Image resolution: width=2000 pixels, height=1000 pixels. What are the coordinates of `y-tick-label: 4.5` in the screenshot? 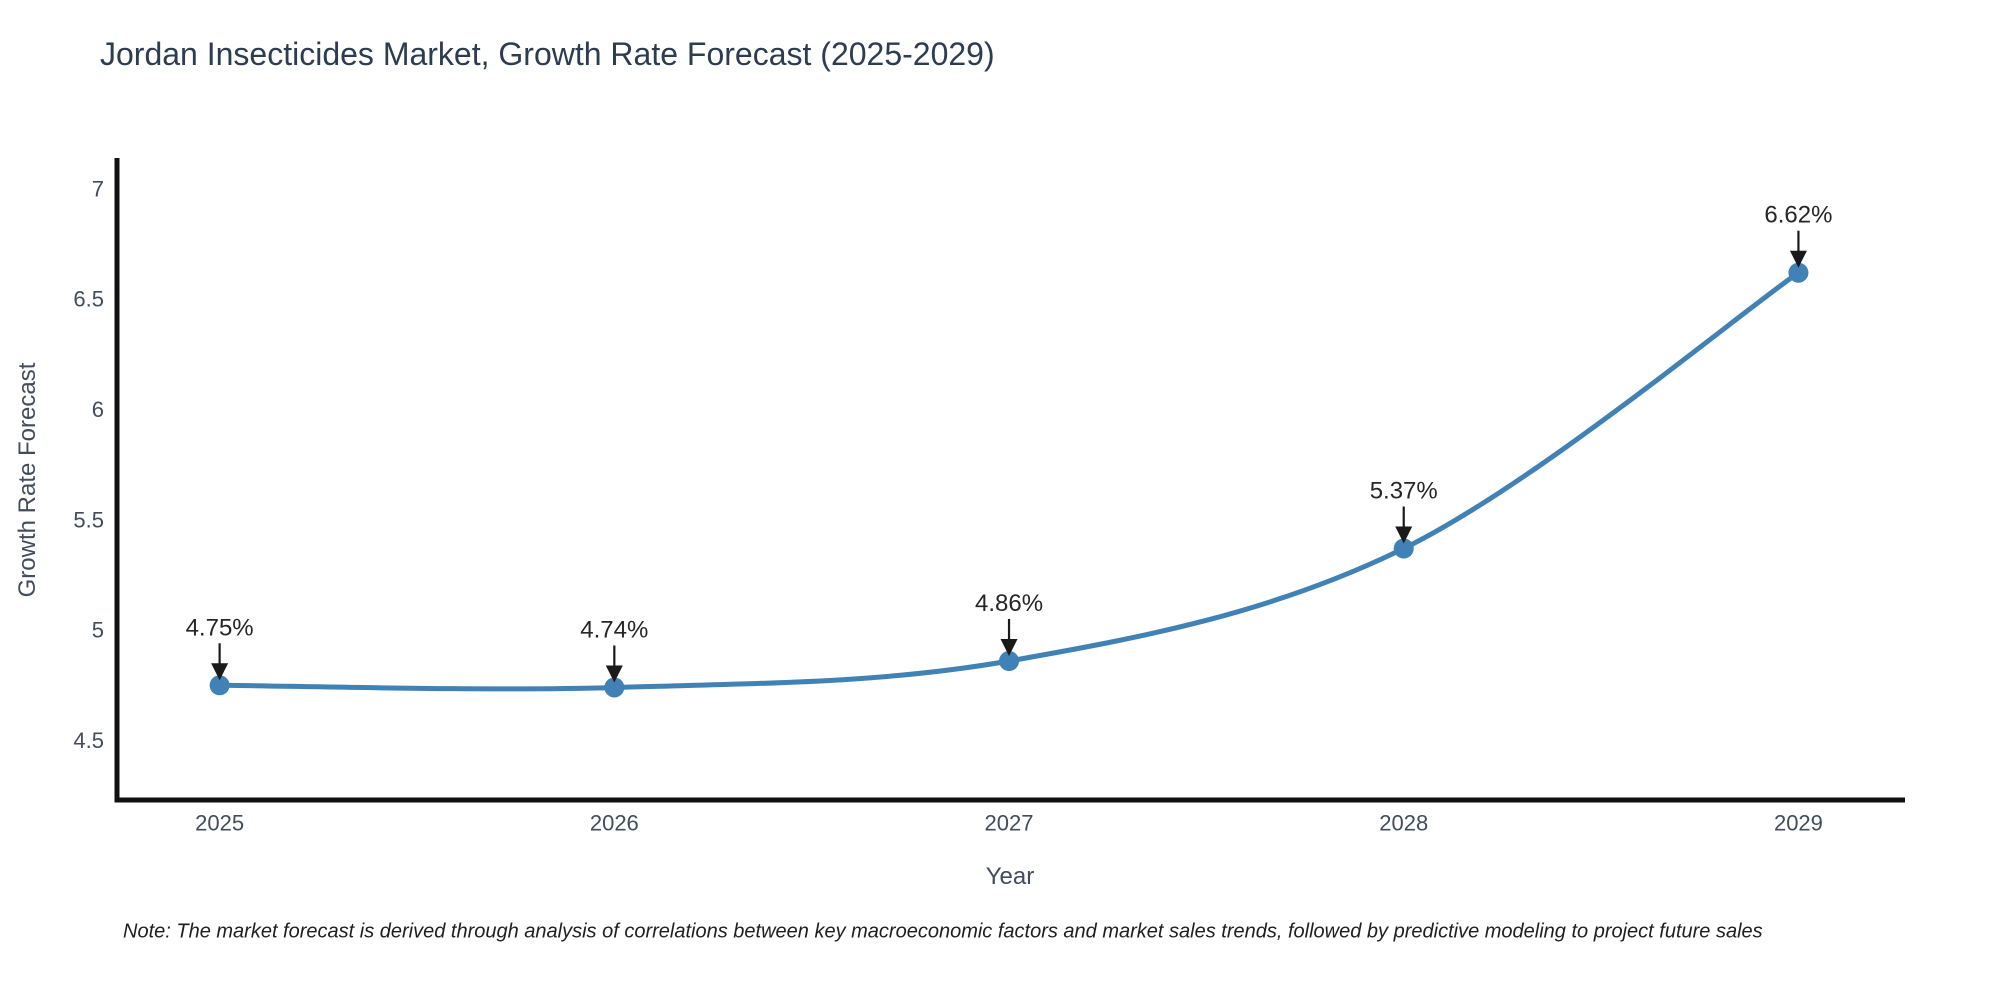 It's located at (88, 740).